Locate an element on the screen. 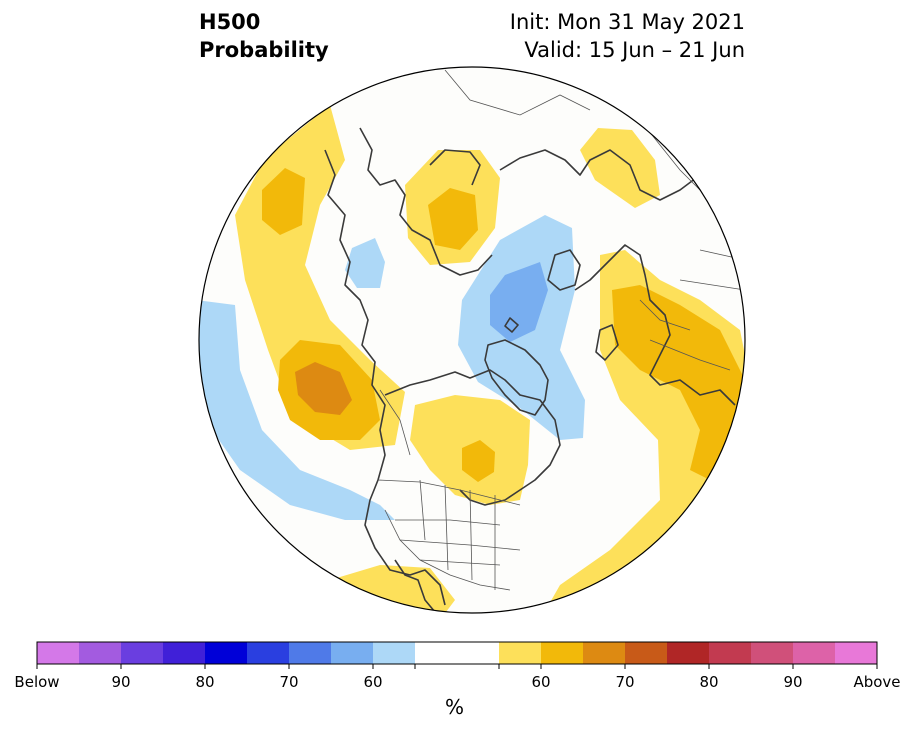 Image resolution: width=915 pixels, height=732 pixels. colorbar-tick-label: Below is located at coordinates (36, 682).